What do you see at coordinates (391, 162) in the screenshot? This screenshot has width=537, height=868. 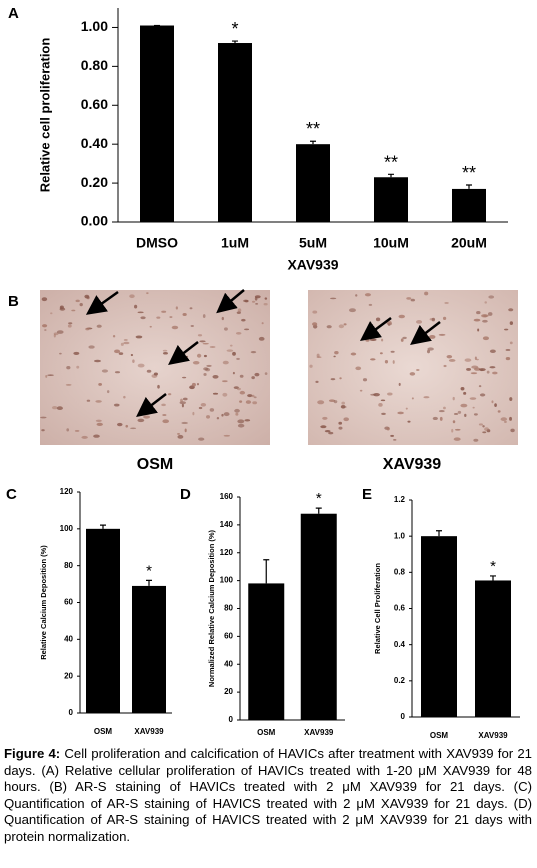 I see `significance: **` at bounding box center [391, 162].